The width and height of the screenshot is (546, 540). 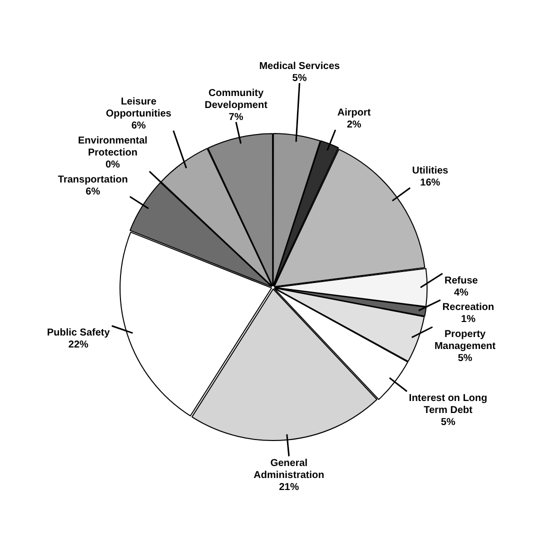 I want to click on slice-label: Interest on Long Term Debt, so click(x=448, y=404).